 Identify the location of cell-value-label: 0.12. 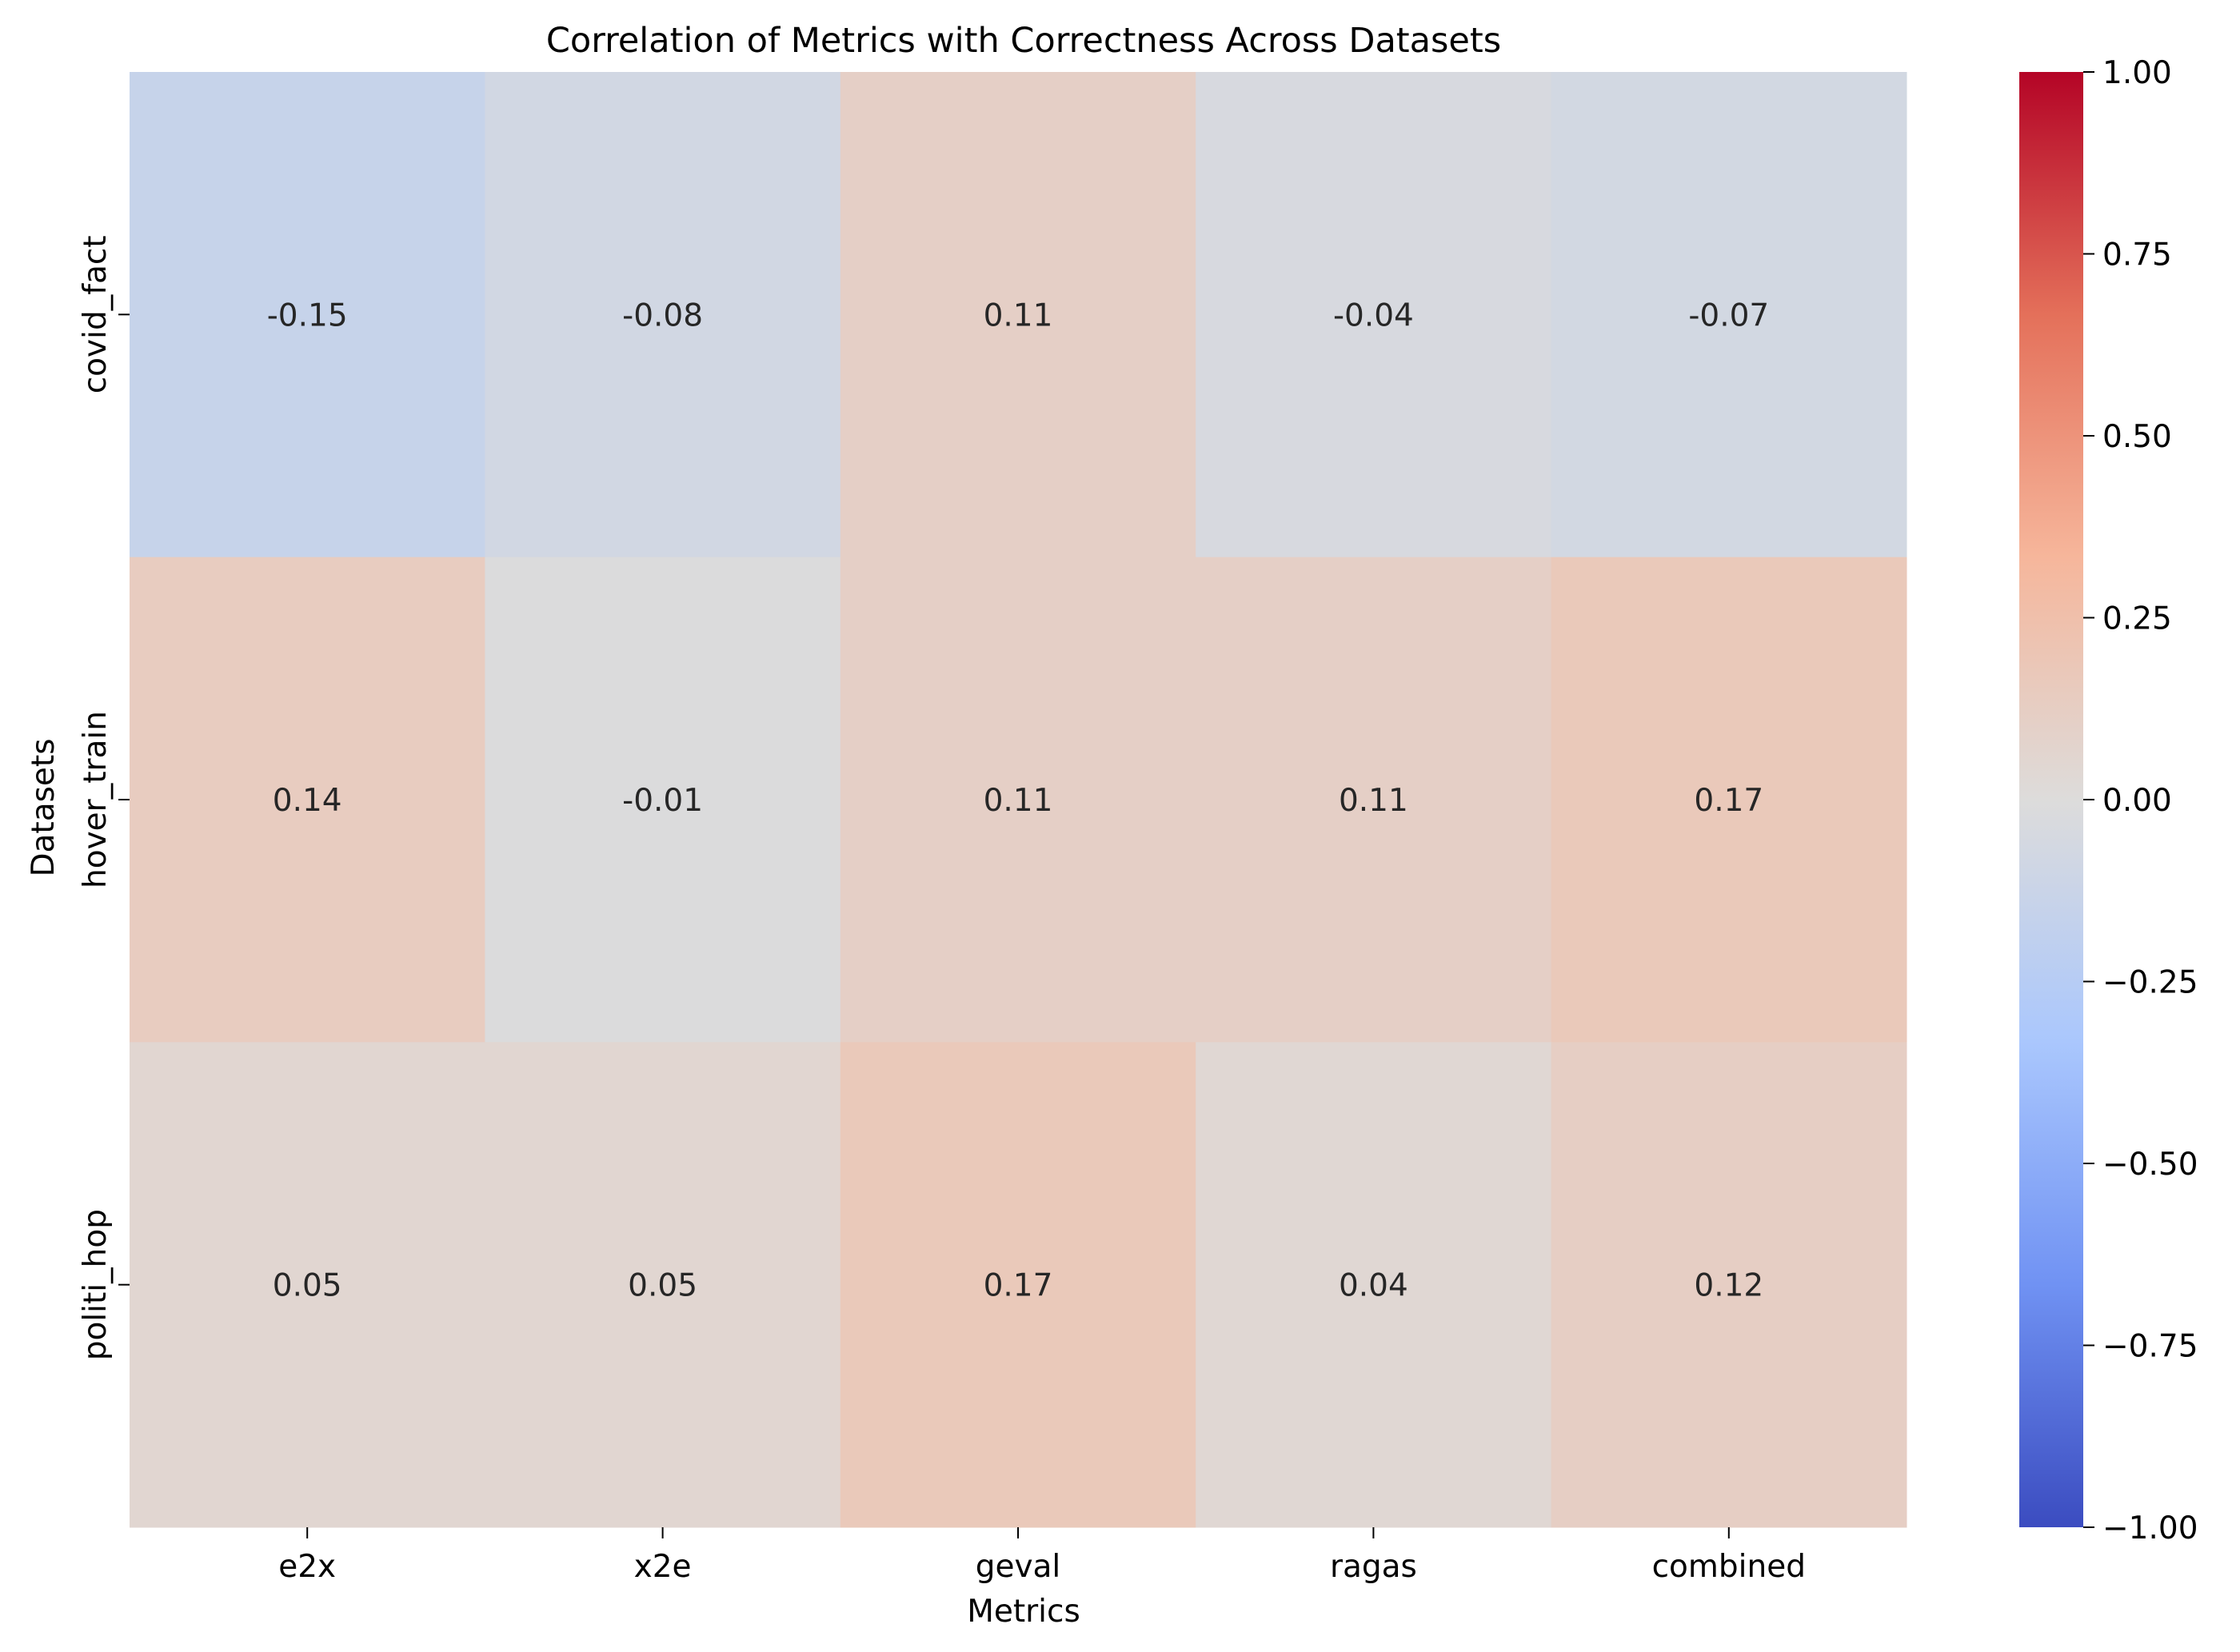
(1728, 1286).